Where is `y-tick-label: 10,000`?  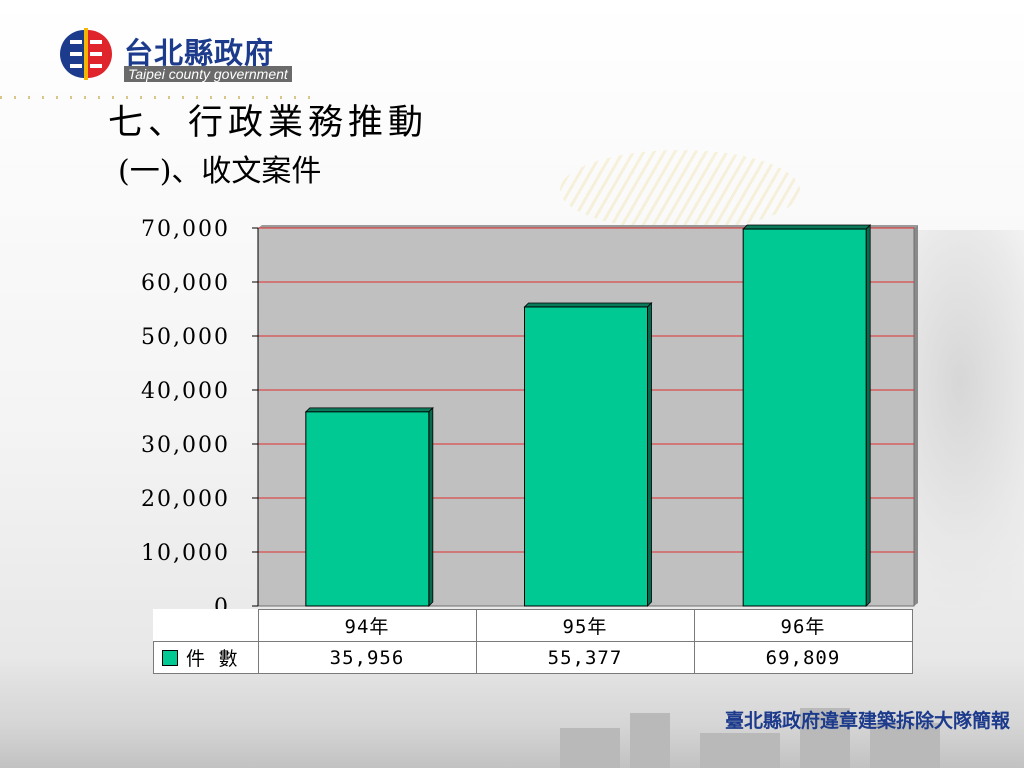
y-tick-label: 10,000 is located at coordinates (185, 553).